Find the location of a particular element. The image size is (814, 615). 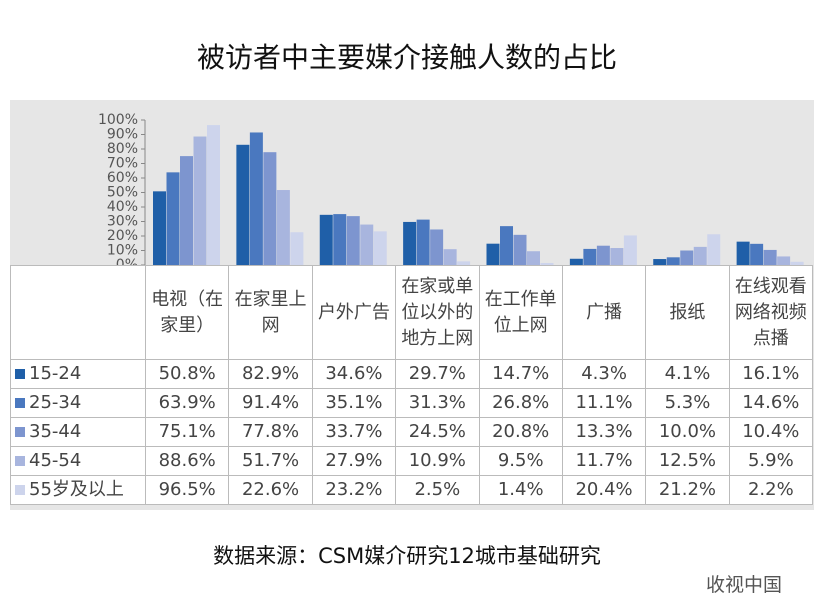

value-label: 26.8% is located at coordinates (520, 403).